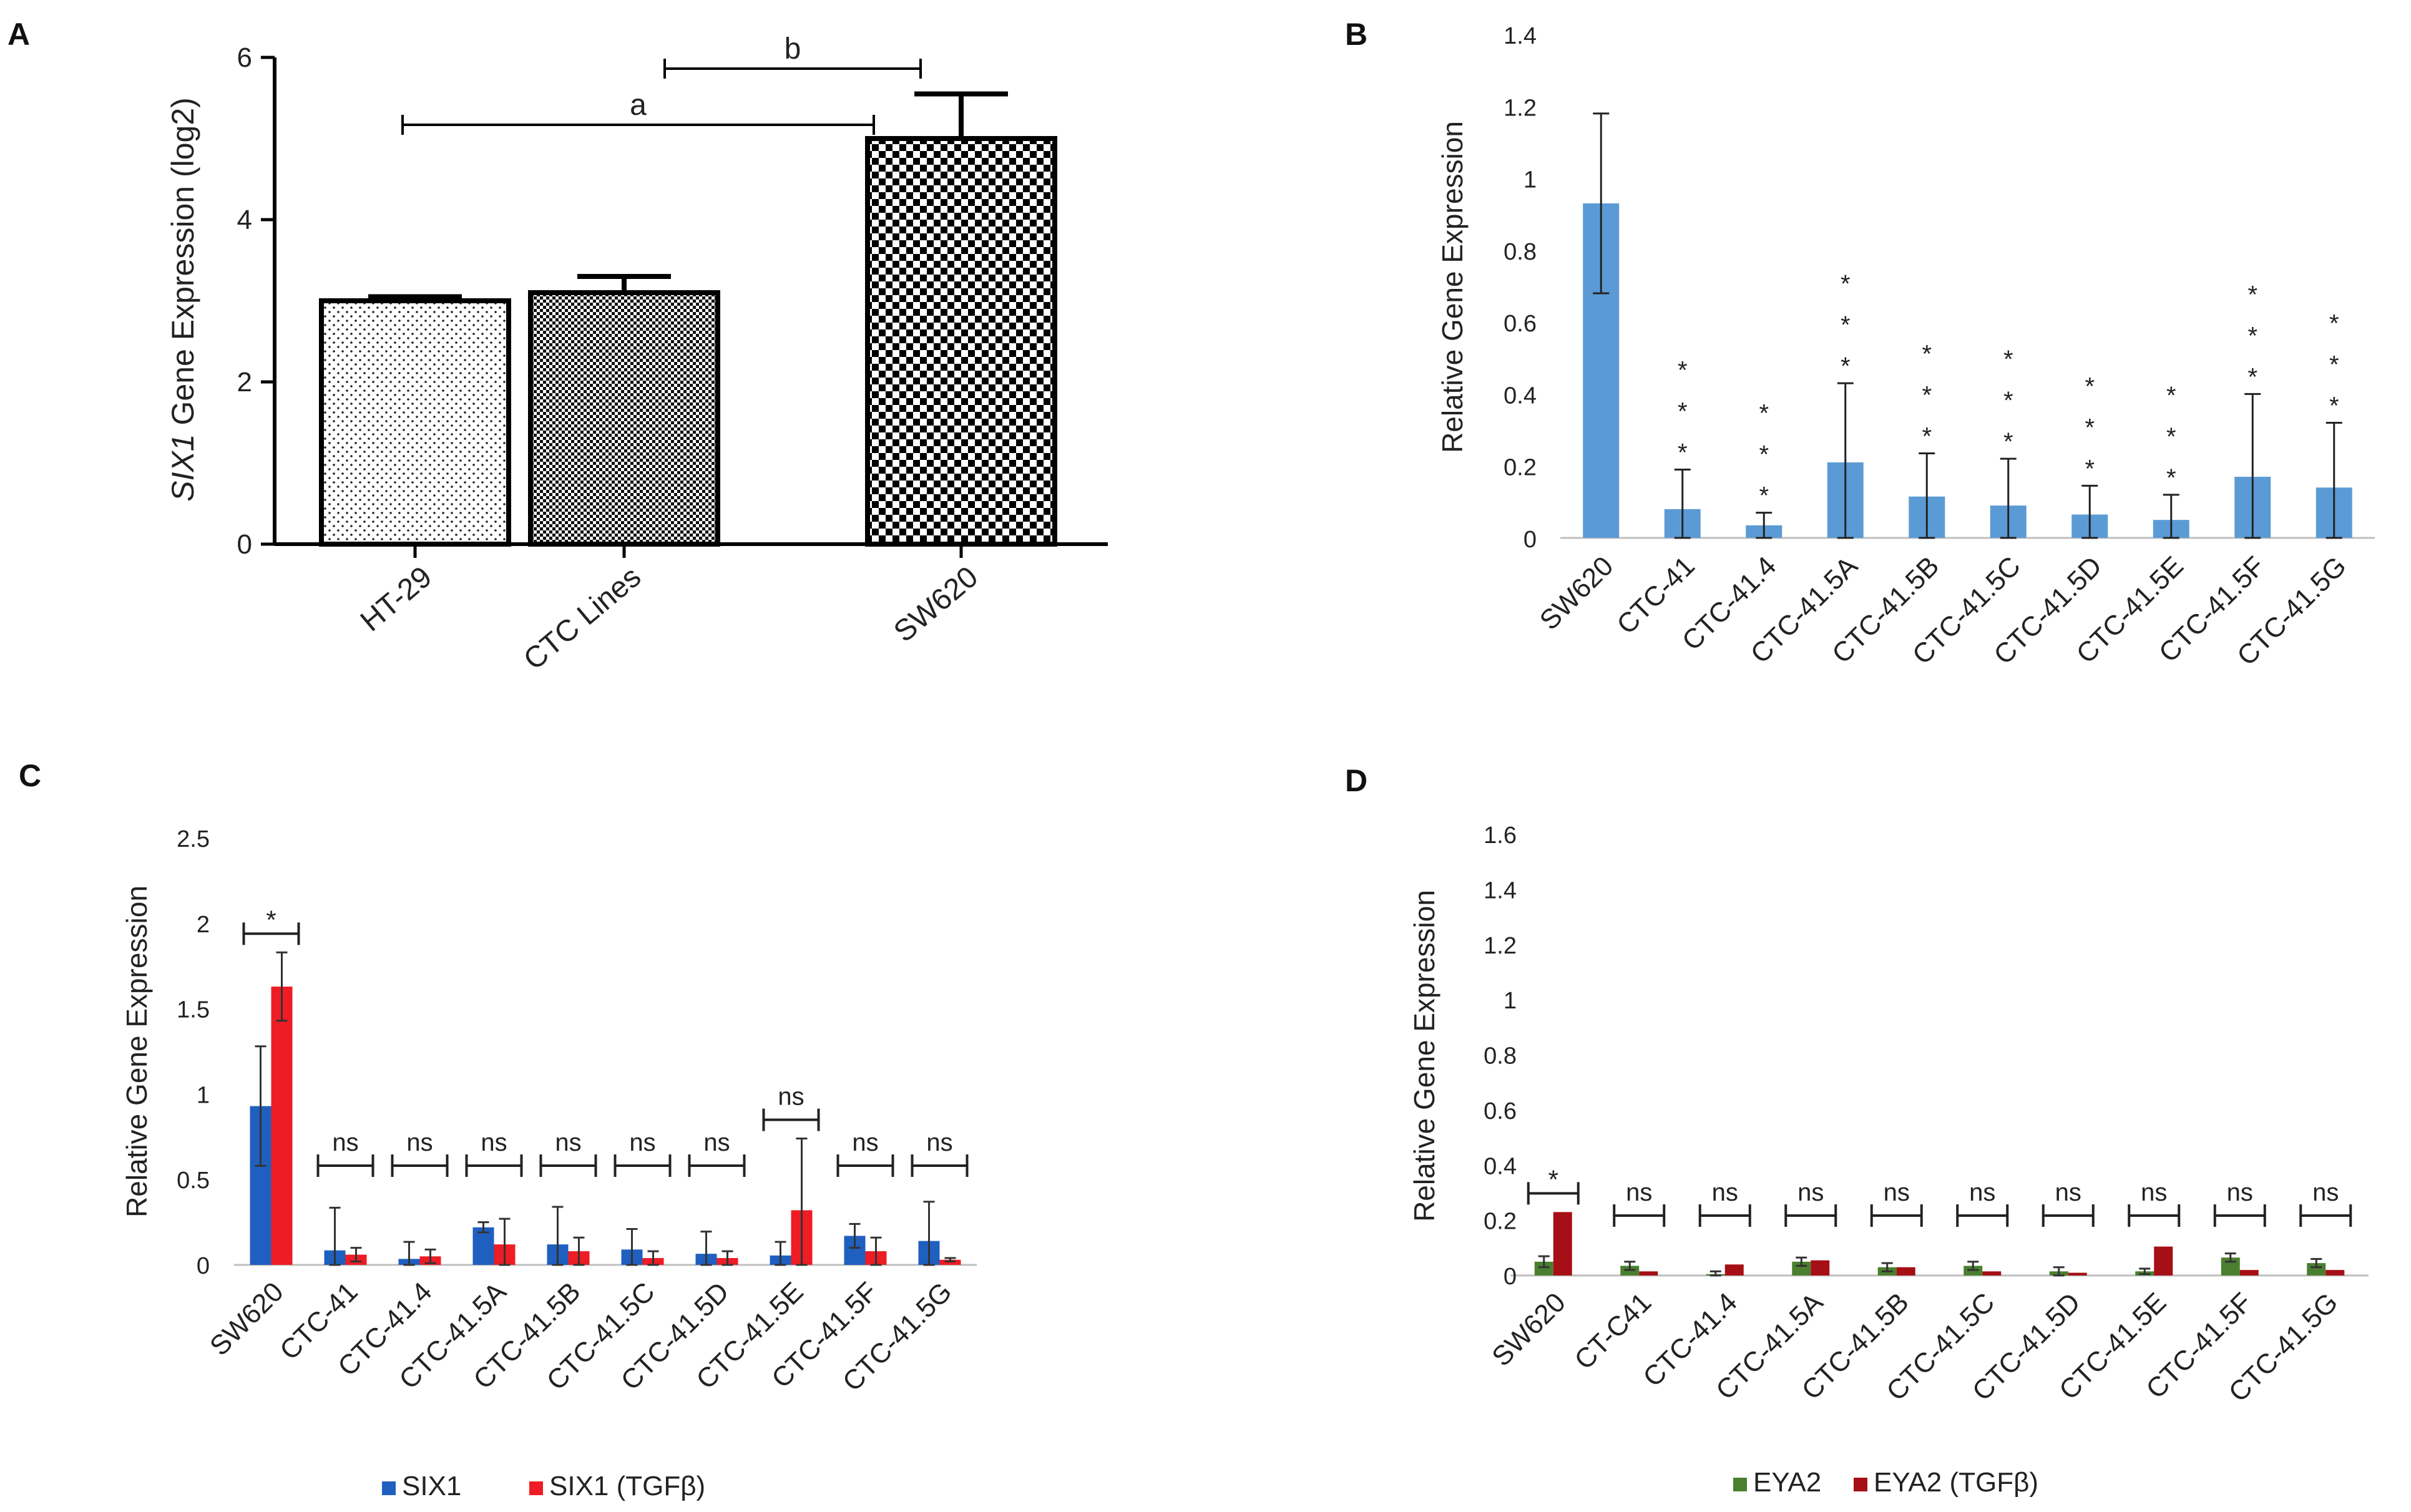 The height and width of the screenshot is (1512, 2411). What do you see at coordinates (431, 1486) in the screenshot?
I see `c-legend-label: SIX1` at bounding box center [431, 1486].